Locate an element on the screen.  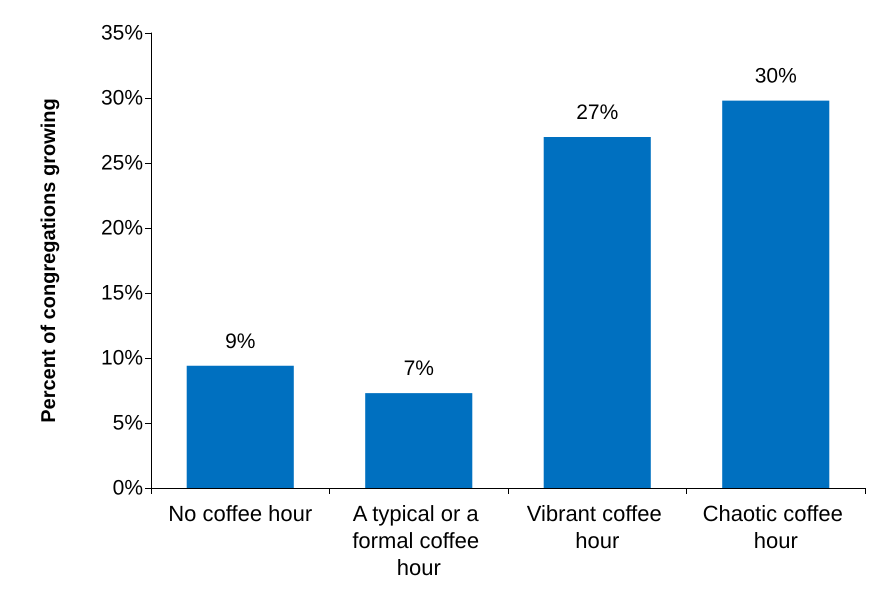
x-tick-label: A typical or a formal coffee hour is located at coordinates (419, 540).